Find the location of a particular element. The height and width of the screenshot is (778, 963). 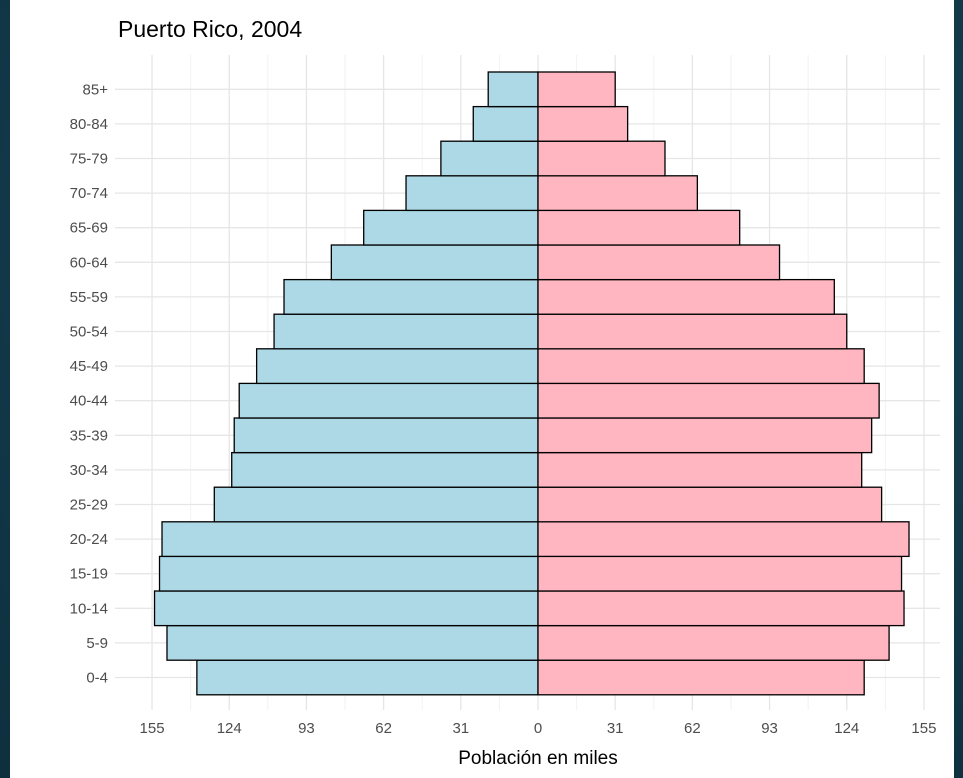

y-tick-label: 25-29 is located at coordinates (89, 505).